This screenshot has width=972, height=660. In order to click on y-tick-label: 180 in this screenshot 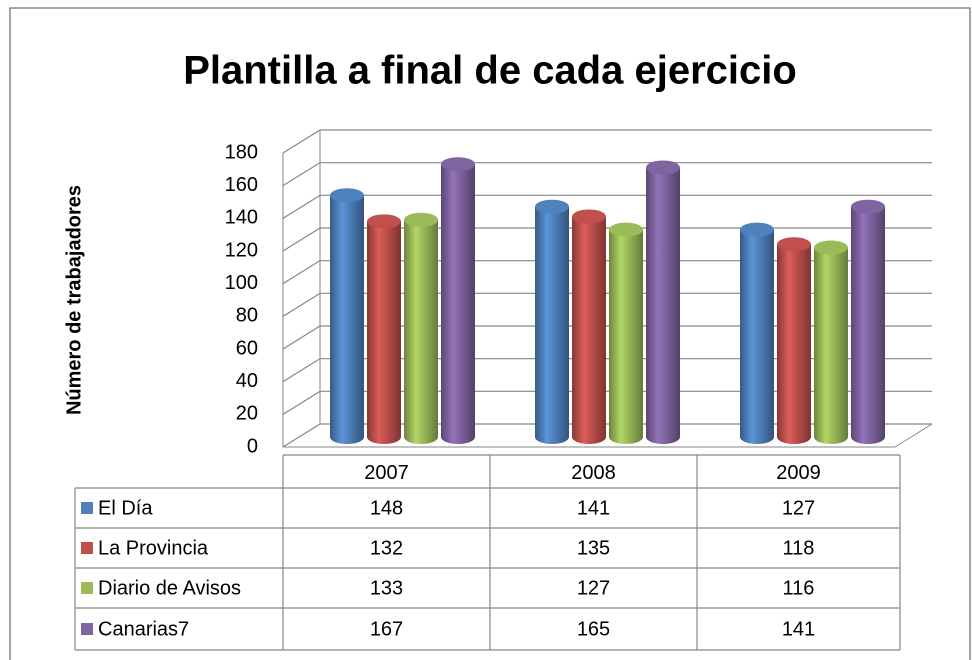, I will do `click(241, 152)`.